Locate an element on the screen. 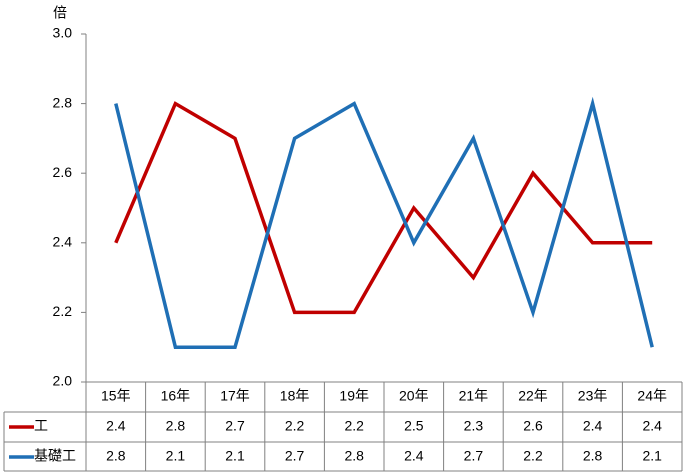 This screenshot has width=690, height=472. y-tick-label: 2.0 is located at coordinates (63, 381).